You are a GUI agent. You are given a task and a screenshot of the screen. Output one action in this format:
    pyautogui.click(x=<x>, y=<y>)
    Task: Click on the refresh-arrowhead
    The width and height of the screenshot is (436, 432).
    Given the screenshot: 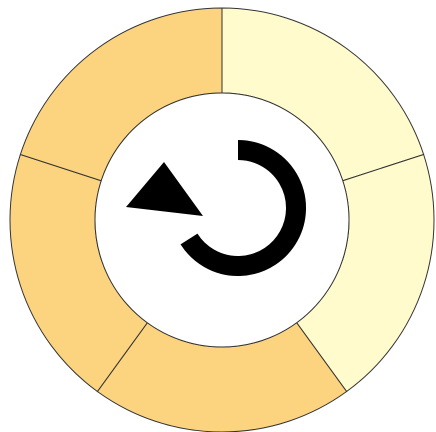 What is the action you would take?
    pyautogui.click(x=164, y=189)
    